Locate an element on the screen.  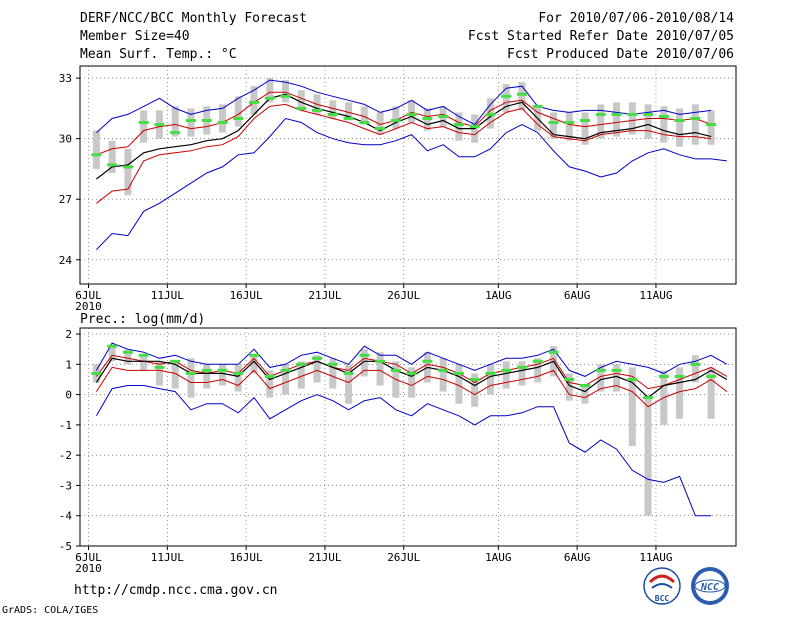
member-size-label: Member Size=40 is located at coordinates (135, 36).